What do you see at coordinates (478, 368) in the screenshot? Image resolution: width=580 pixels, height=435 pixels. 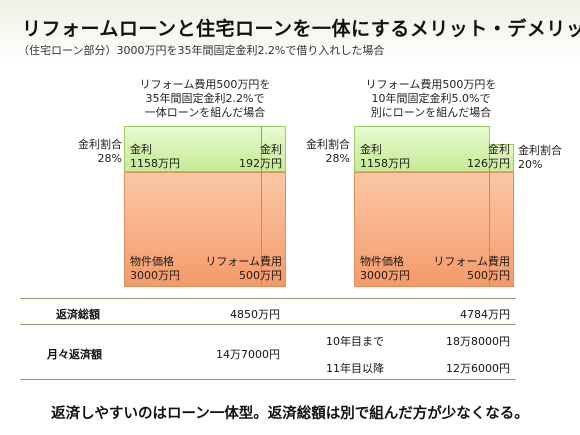 I see `period-second-value: 12万6000円` at bounding box center [478, 368].